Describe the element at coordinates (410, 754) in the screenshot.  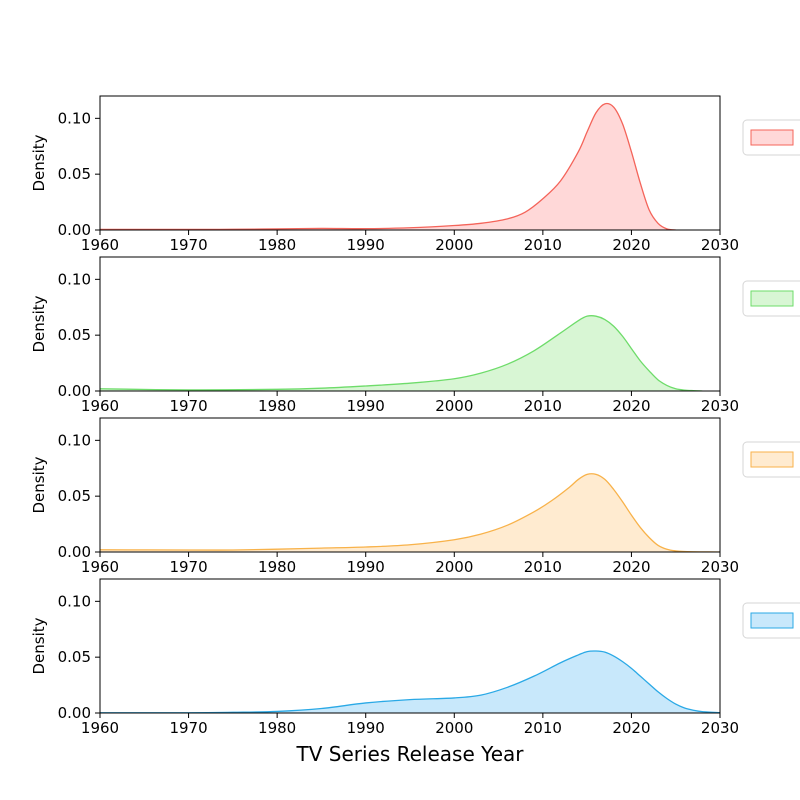
I see `x-axis-label: TV Series Release Year` at that location.